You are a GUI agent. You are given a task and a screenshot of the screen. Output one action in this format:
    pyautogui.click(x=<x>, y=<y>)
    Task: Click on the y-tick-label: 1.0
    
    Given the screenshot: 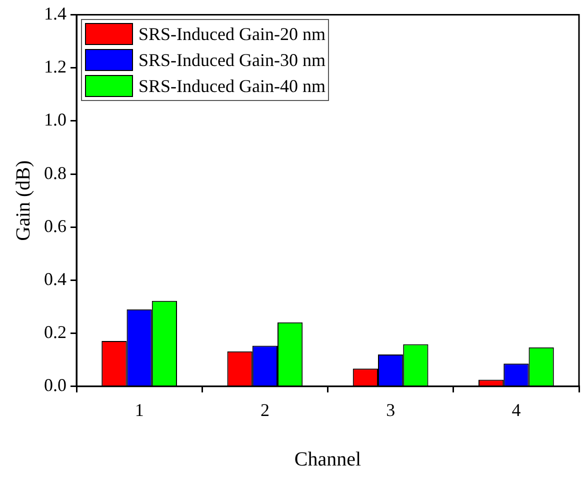 What is the action you would take?
    pyautogui.click(x=55, y=120)
    